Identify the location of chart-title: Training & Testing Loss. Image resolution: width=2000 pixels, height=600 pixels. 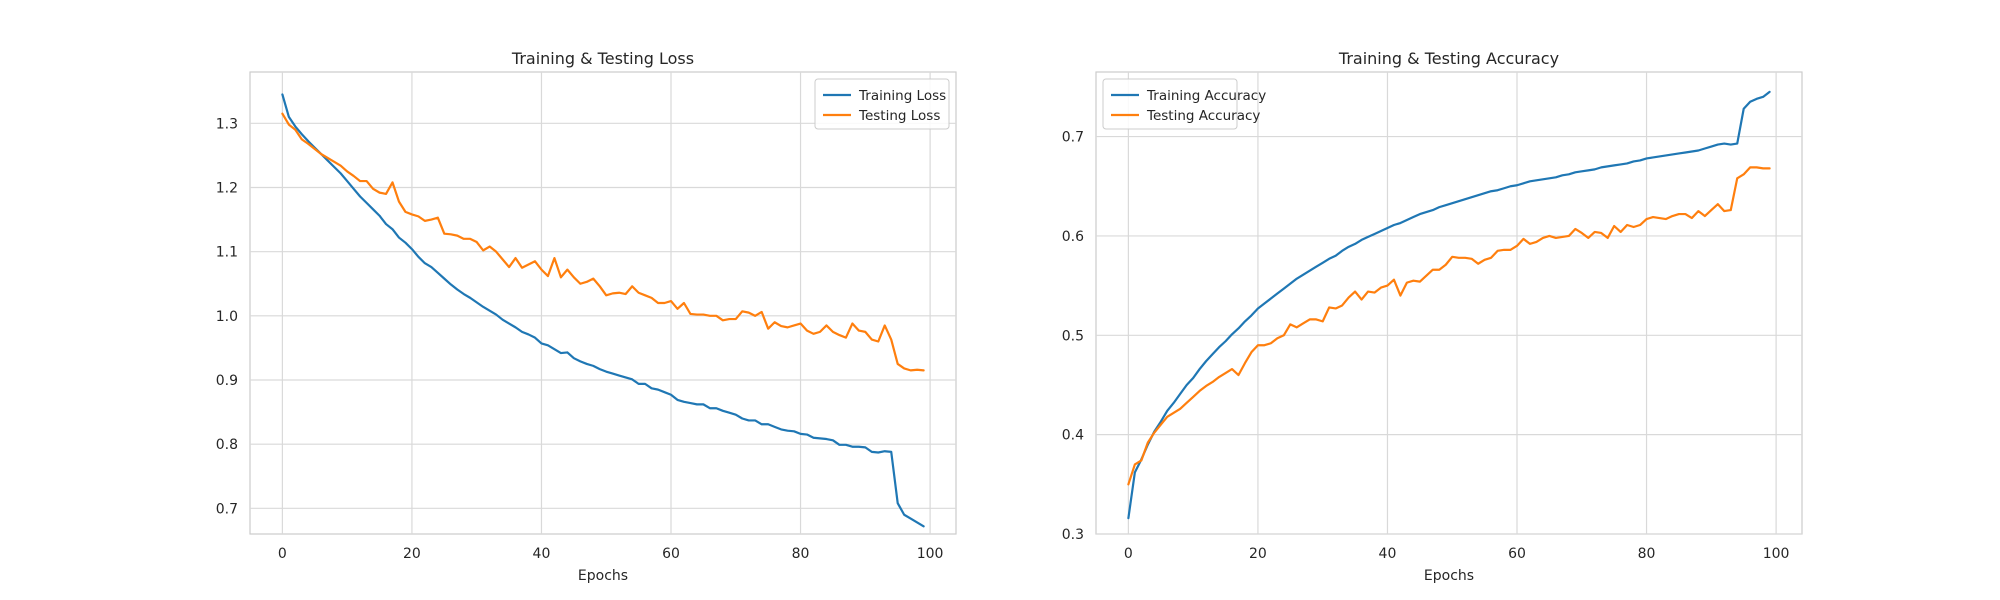
(602, 58).